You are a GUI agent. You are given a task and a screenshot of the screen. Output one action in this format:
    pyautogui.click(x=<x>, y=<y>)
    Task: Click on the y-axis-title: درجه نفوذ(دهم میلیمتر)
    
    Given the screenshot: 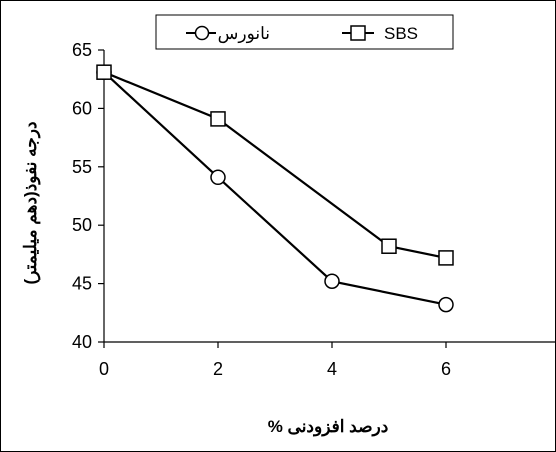 What is the action you would take?
    pyautogui.click(x=31, y=202)
    